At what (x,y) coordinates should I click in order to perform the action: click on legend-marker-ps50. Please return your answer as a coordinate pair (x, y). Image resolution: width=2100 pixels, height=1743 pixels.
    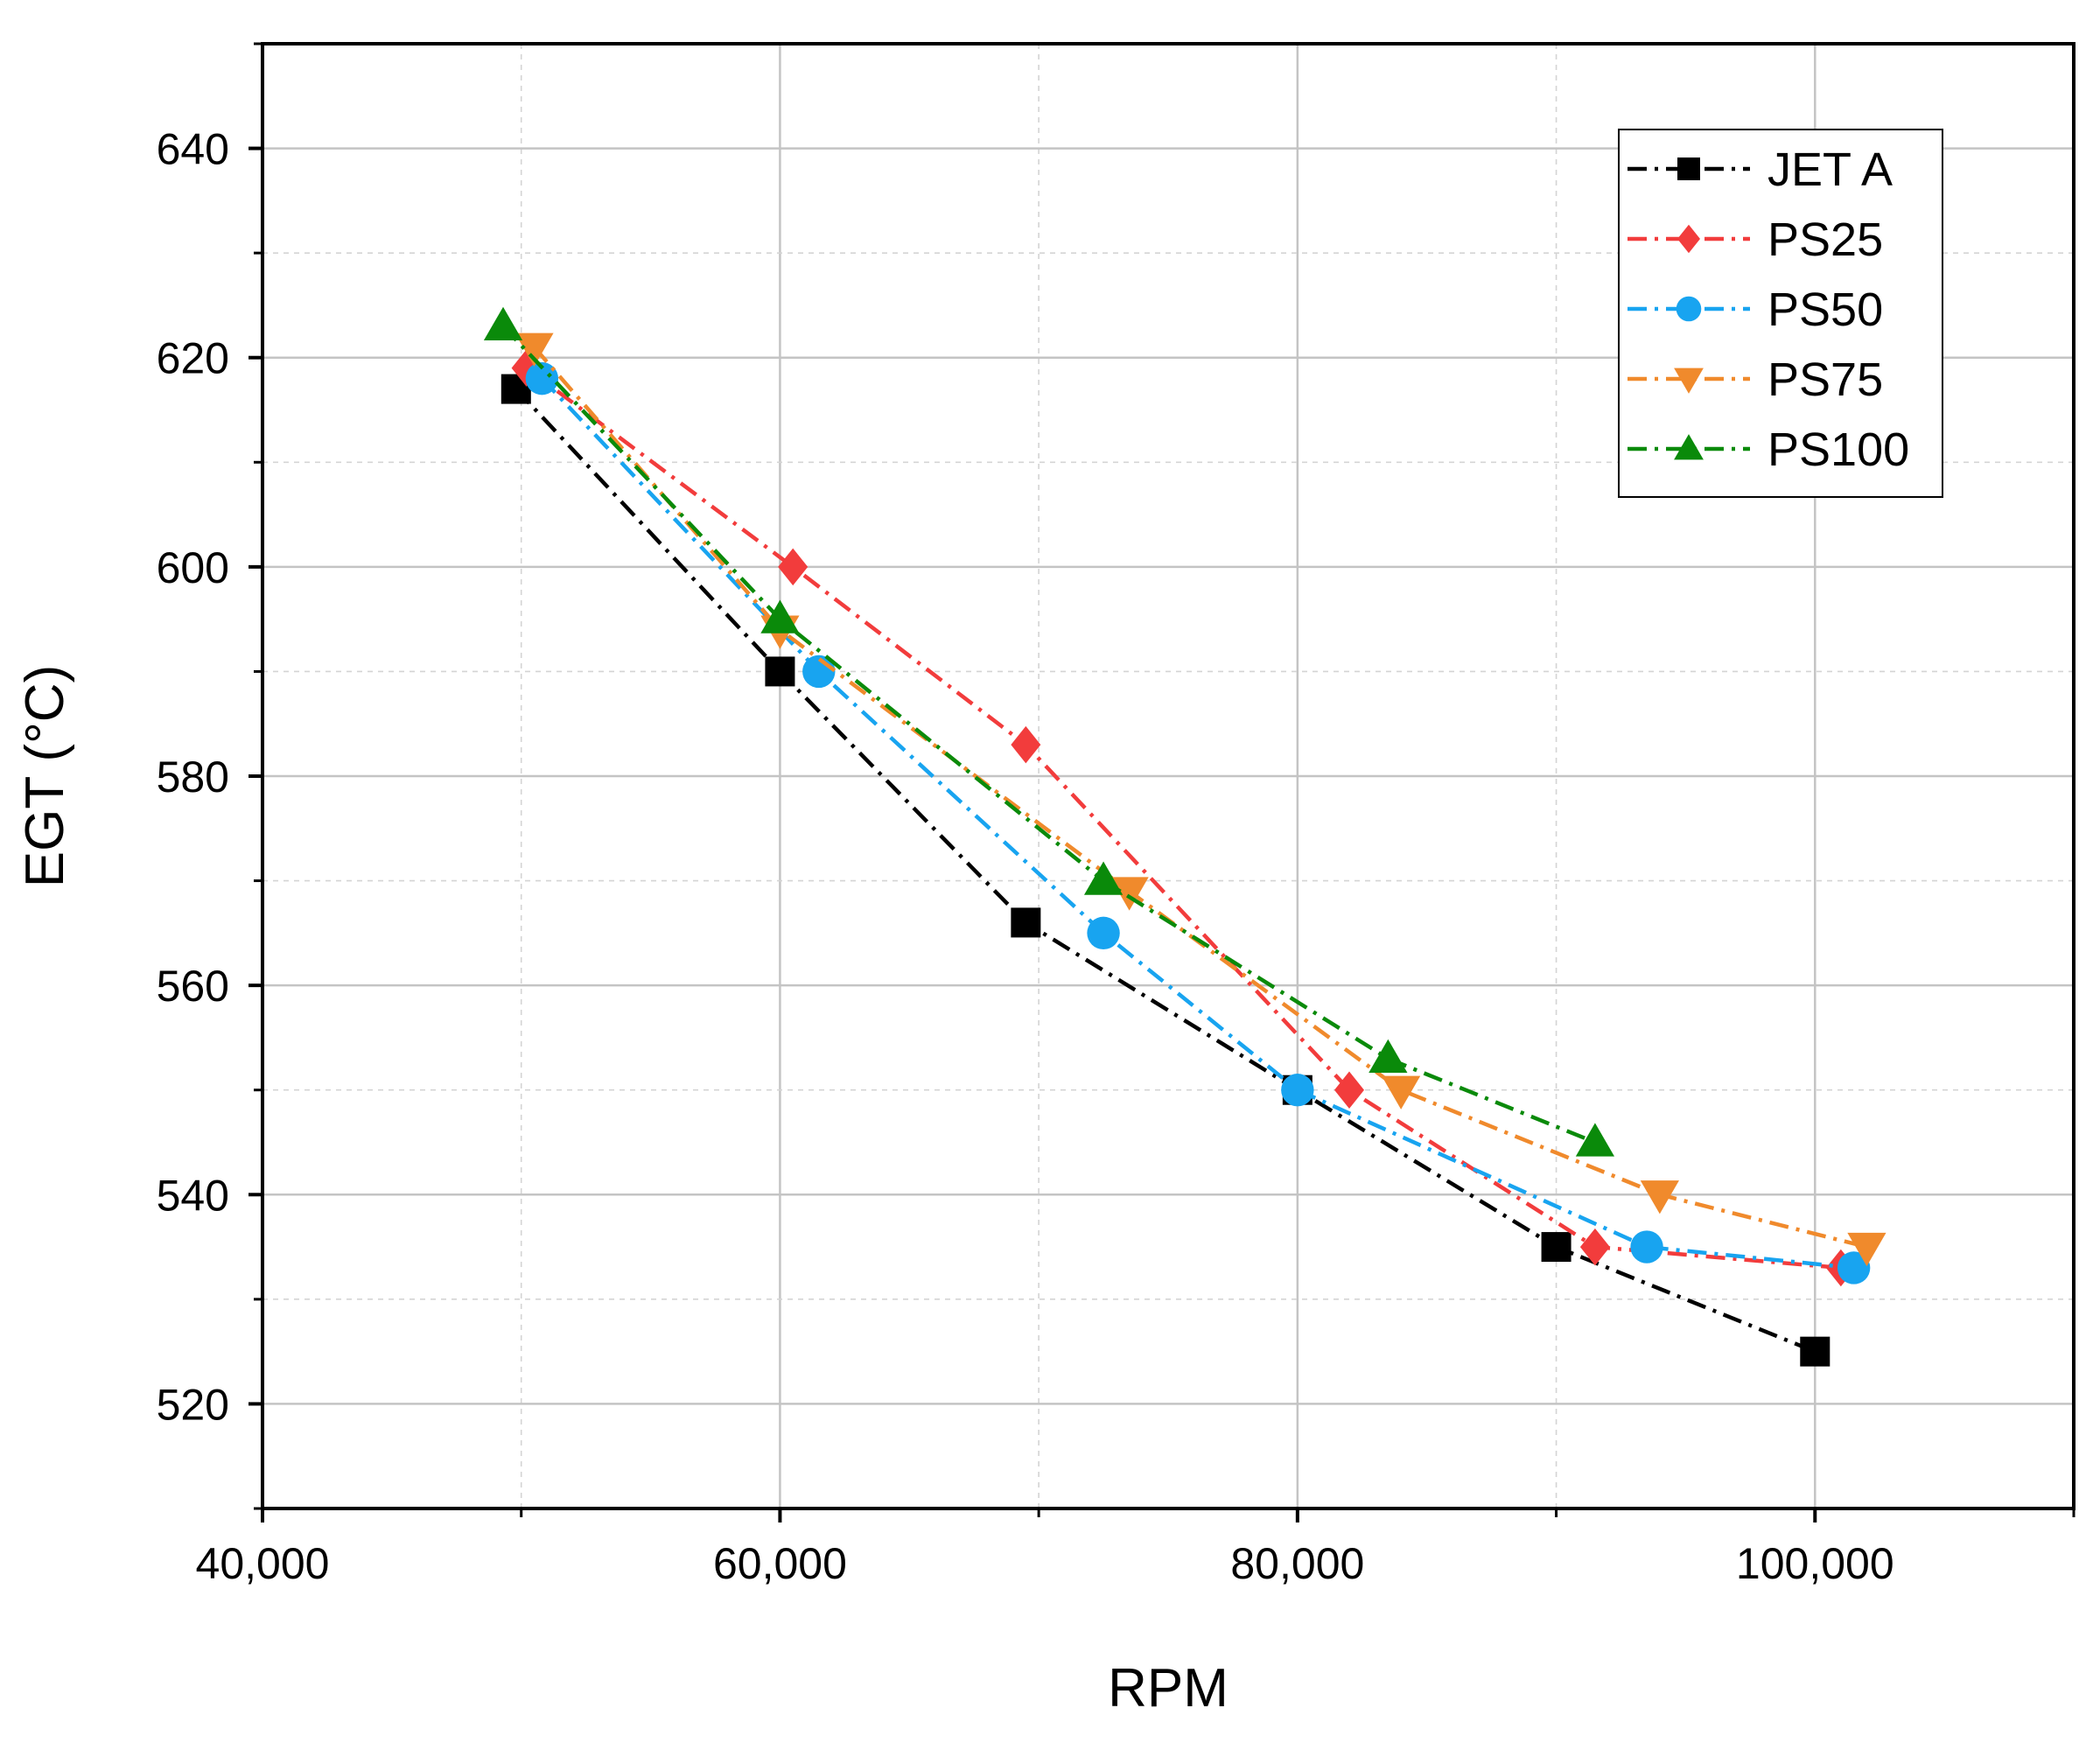
    Looking at the image, I should click on (1689, 309).